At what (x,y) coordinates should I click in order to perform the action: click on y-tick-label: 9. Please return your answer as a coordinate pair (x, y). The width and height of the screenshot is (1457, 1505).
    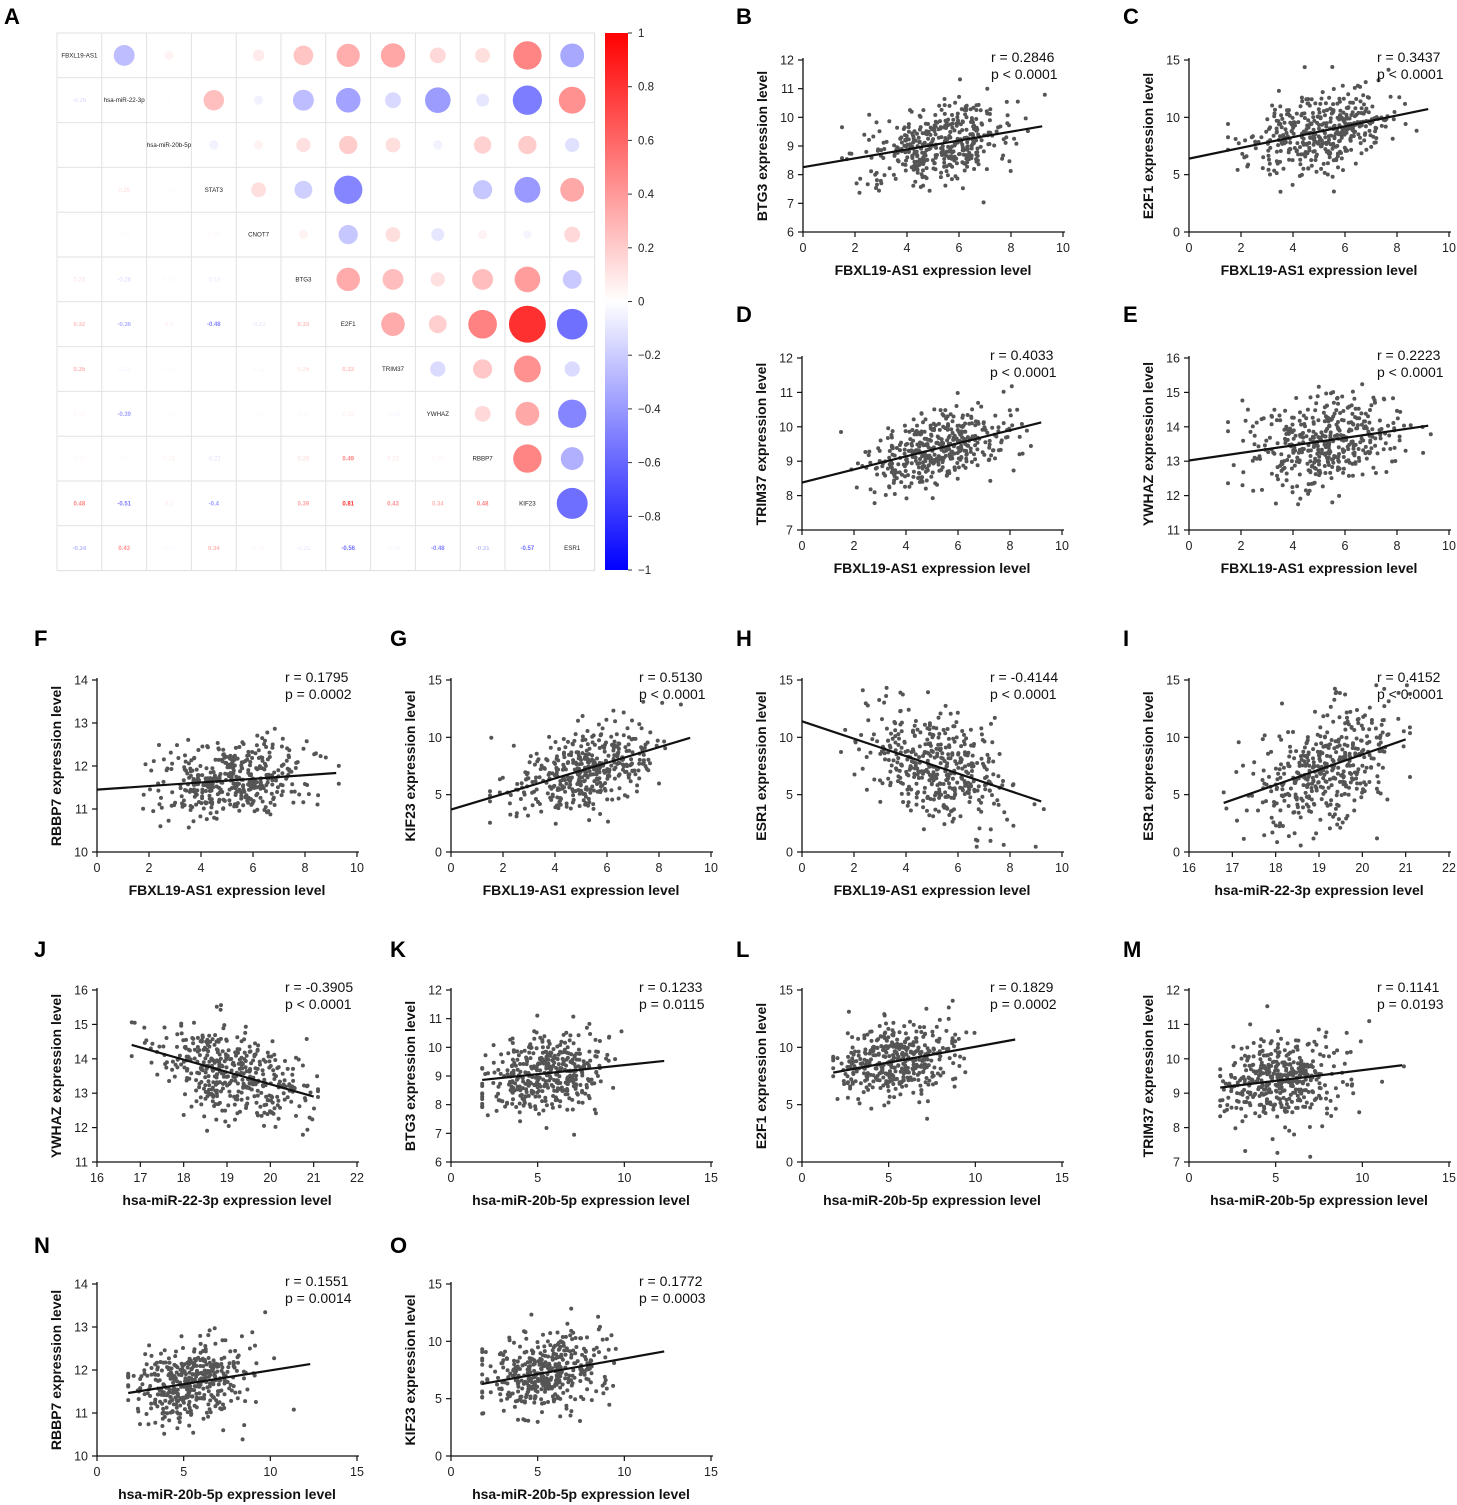
    Looking at the image, I should click on (790, 147).